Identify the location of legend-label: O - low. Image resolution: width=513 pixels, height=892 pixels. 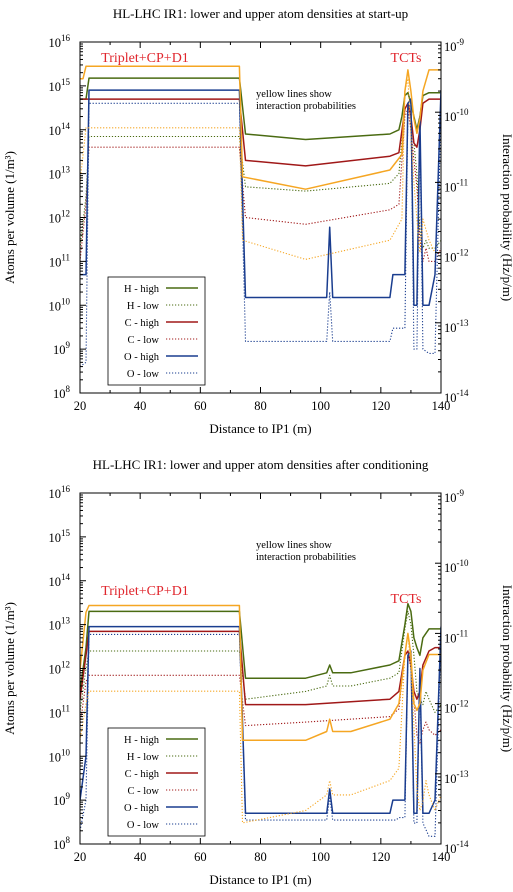
(143, 825).